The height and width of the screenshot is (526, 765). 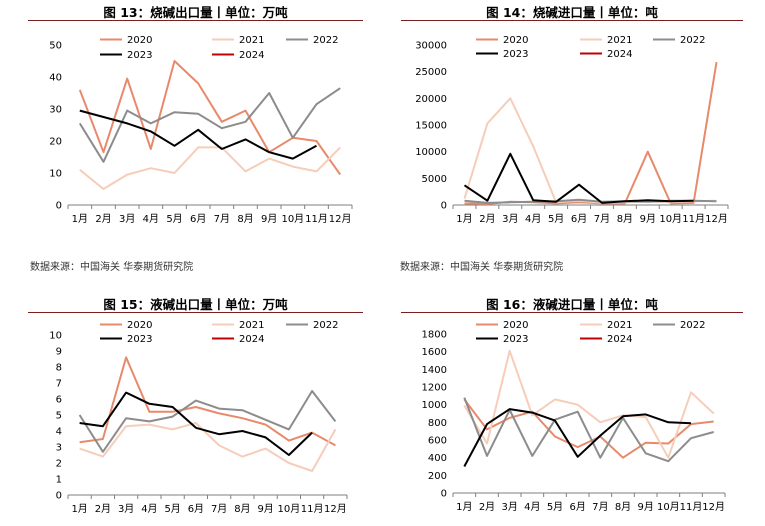 I want to click on y-tick-label: 10, so click(x=55, y=174).